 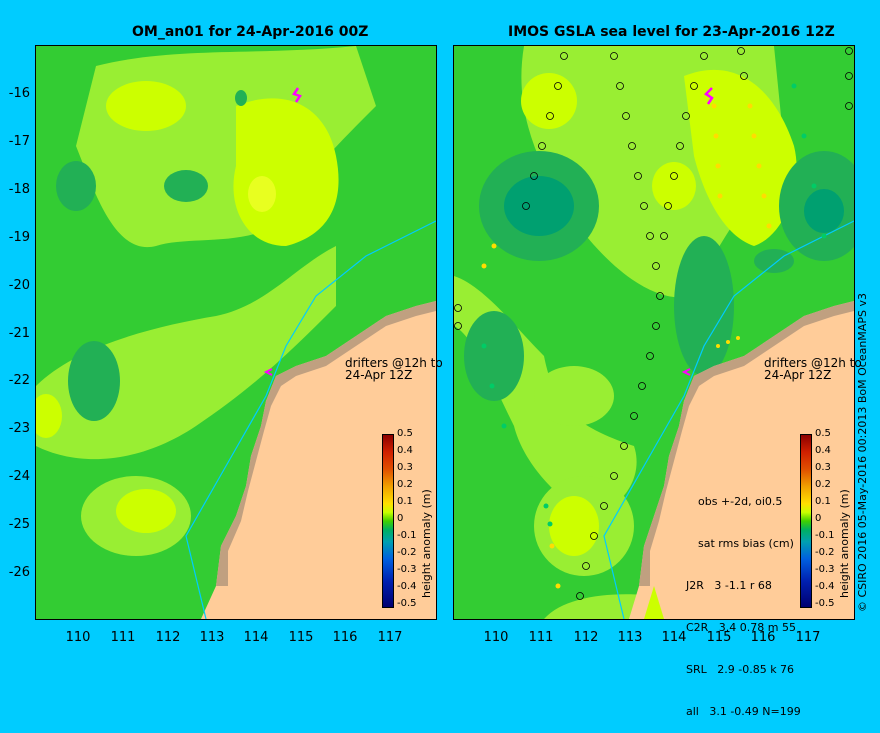 I want to click on stats-header-1: obs +-2d, oi0.5, so click(x=740, y=501).